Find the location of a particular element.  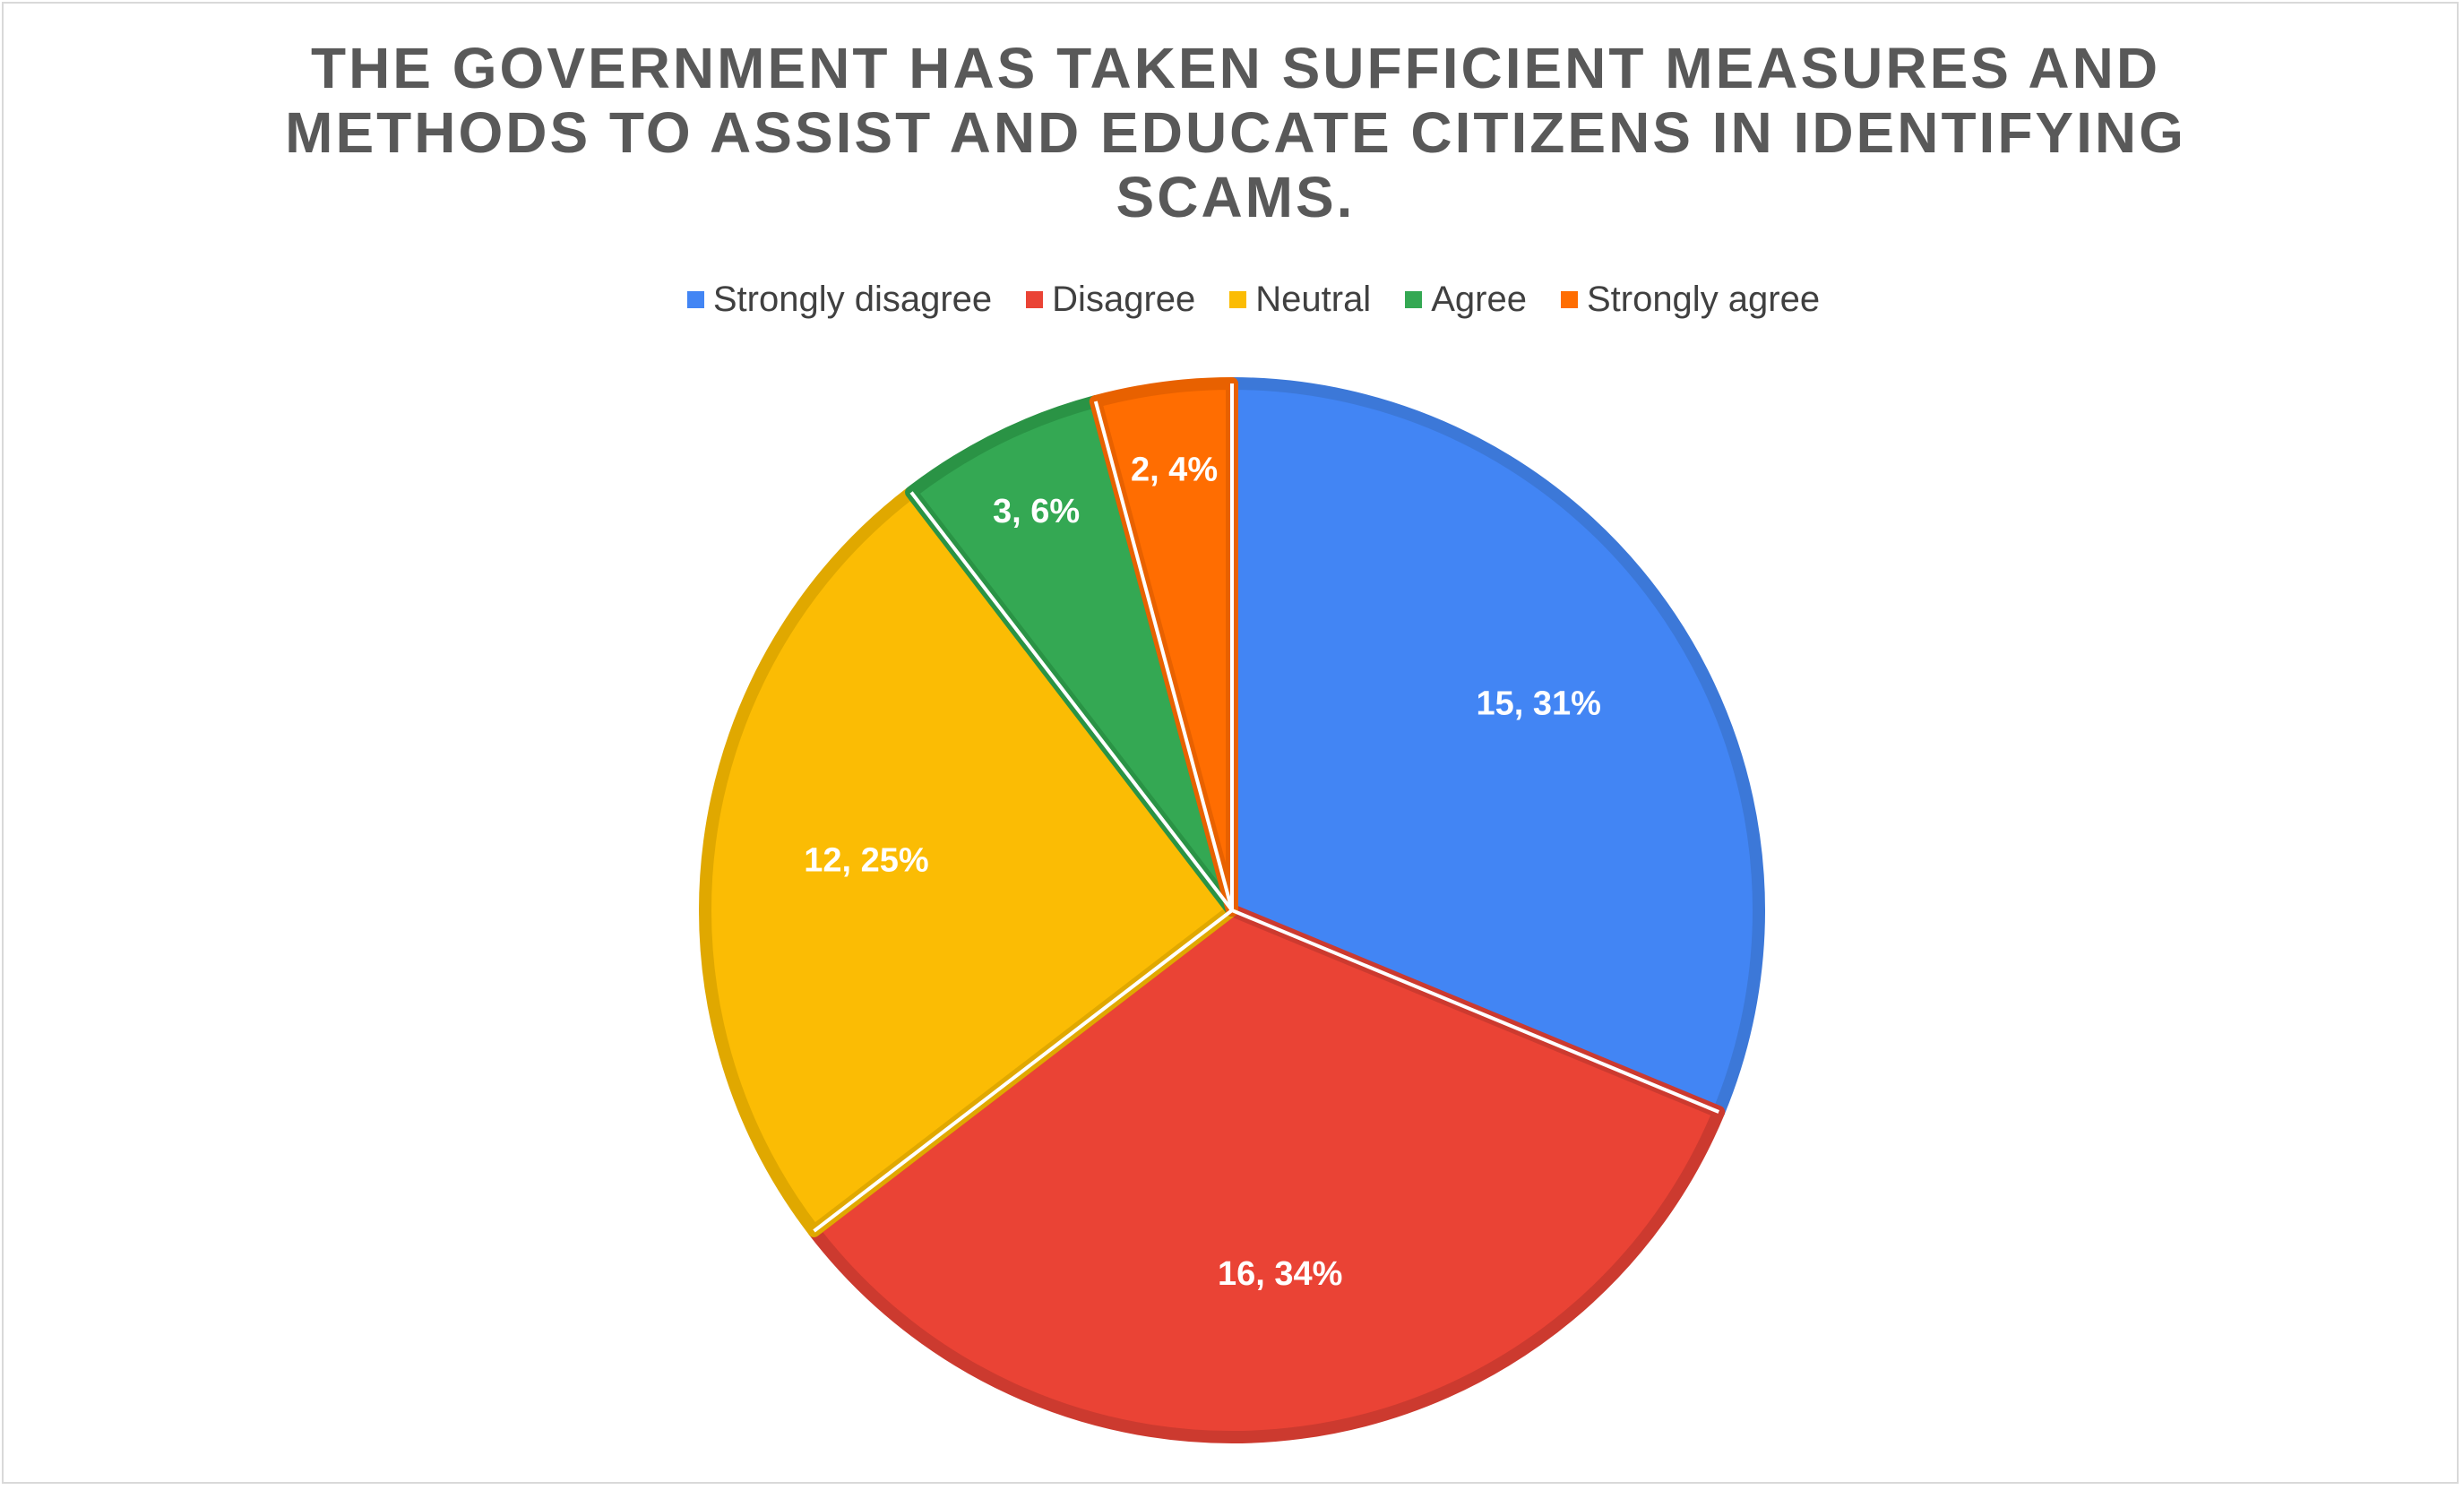

pie-slice-neutral is located at coordinates (969, 862).